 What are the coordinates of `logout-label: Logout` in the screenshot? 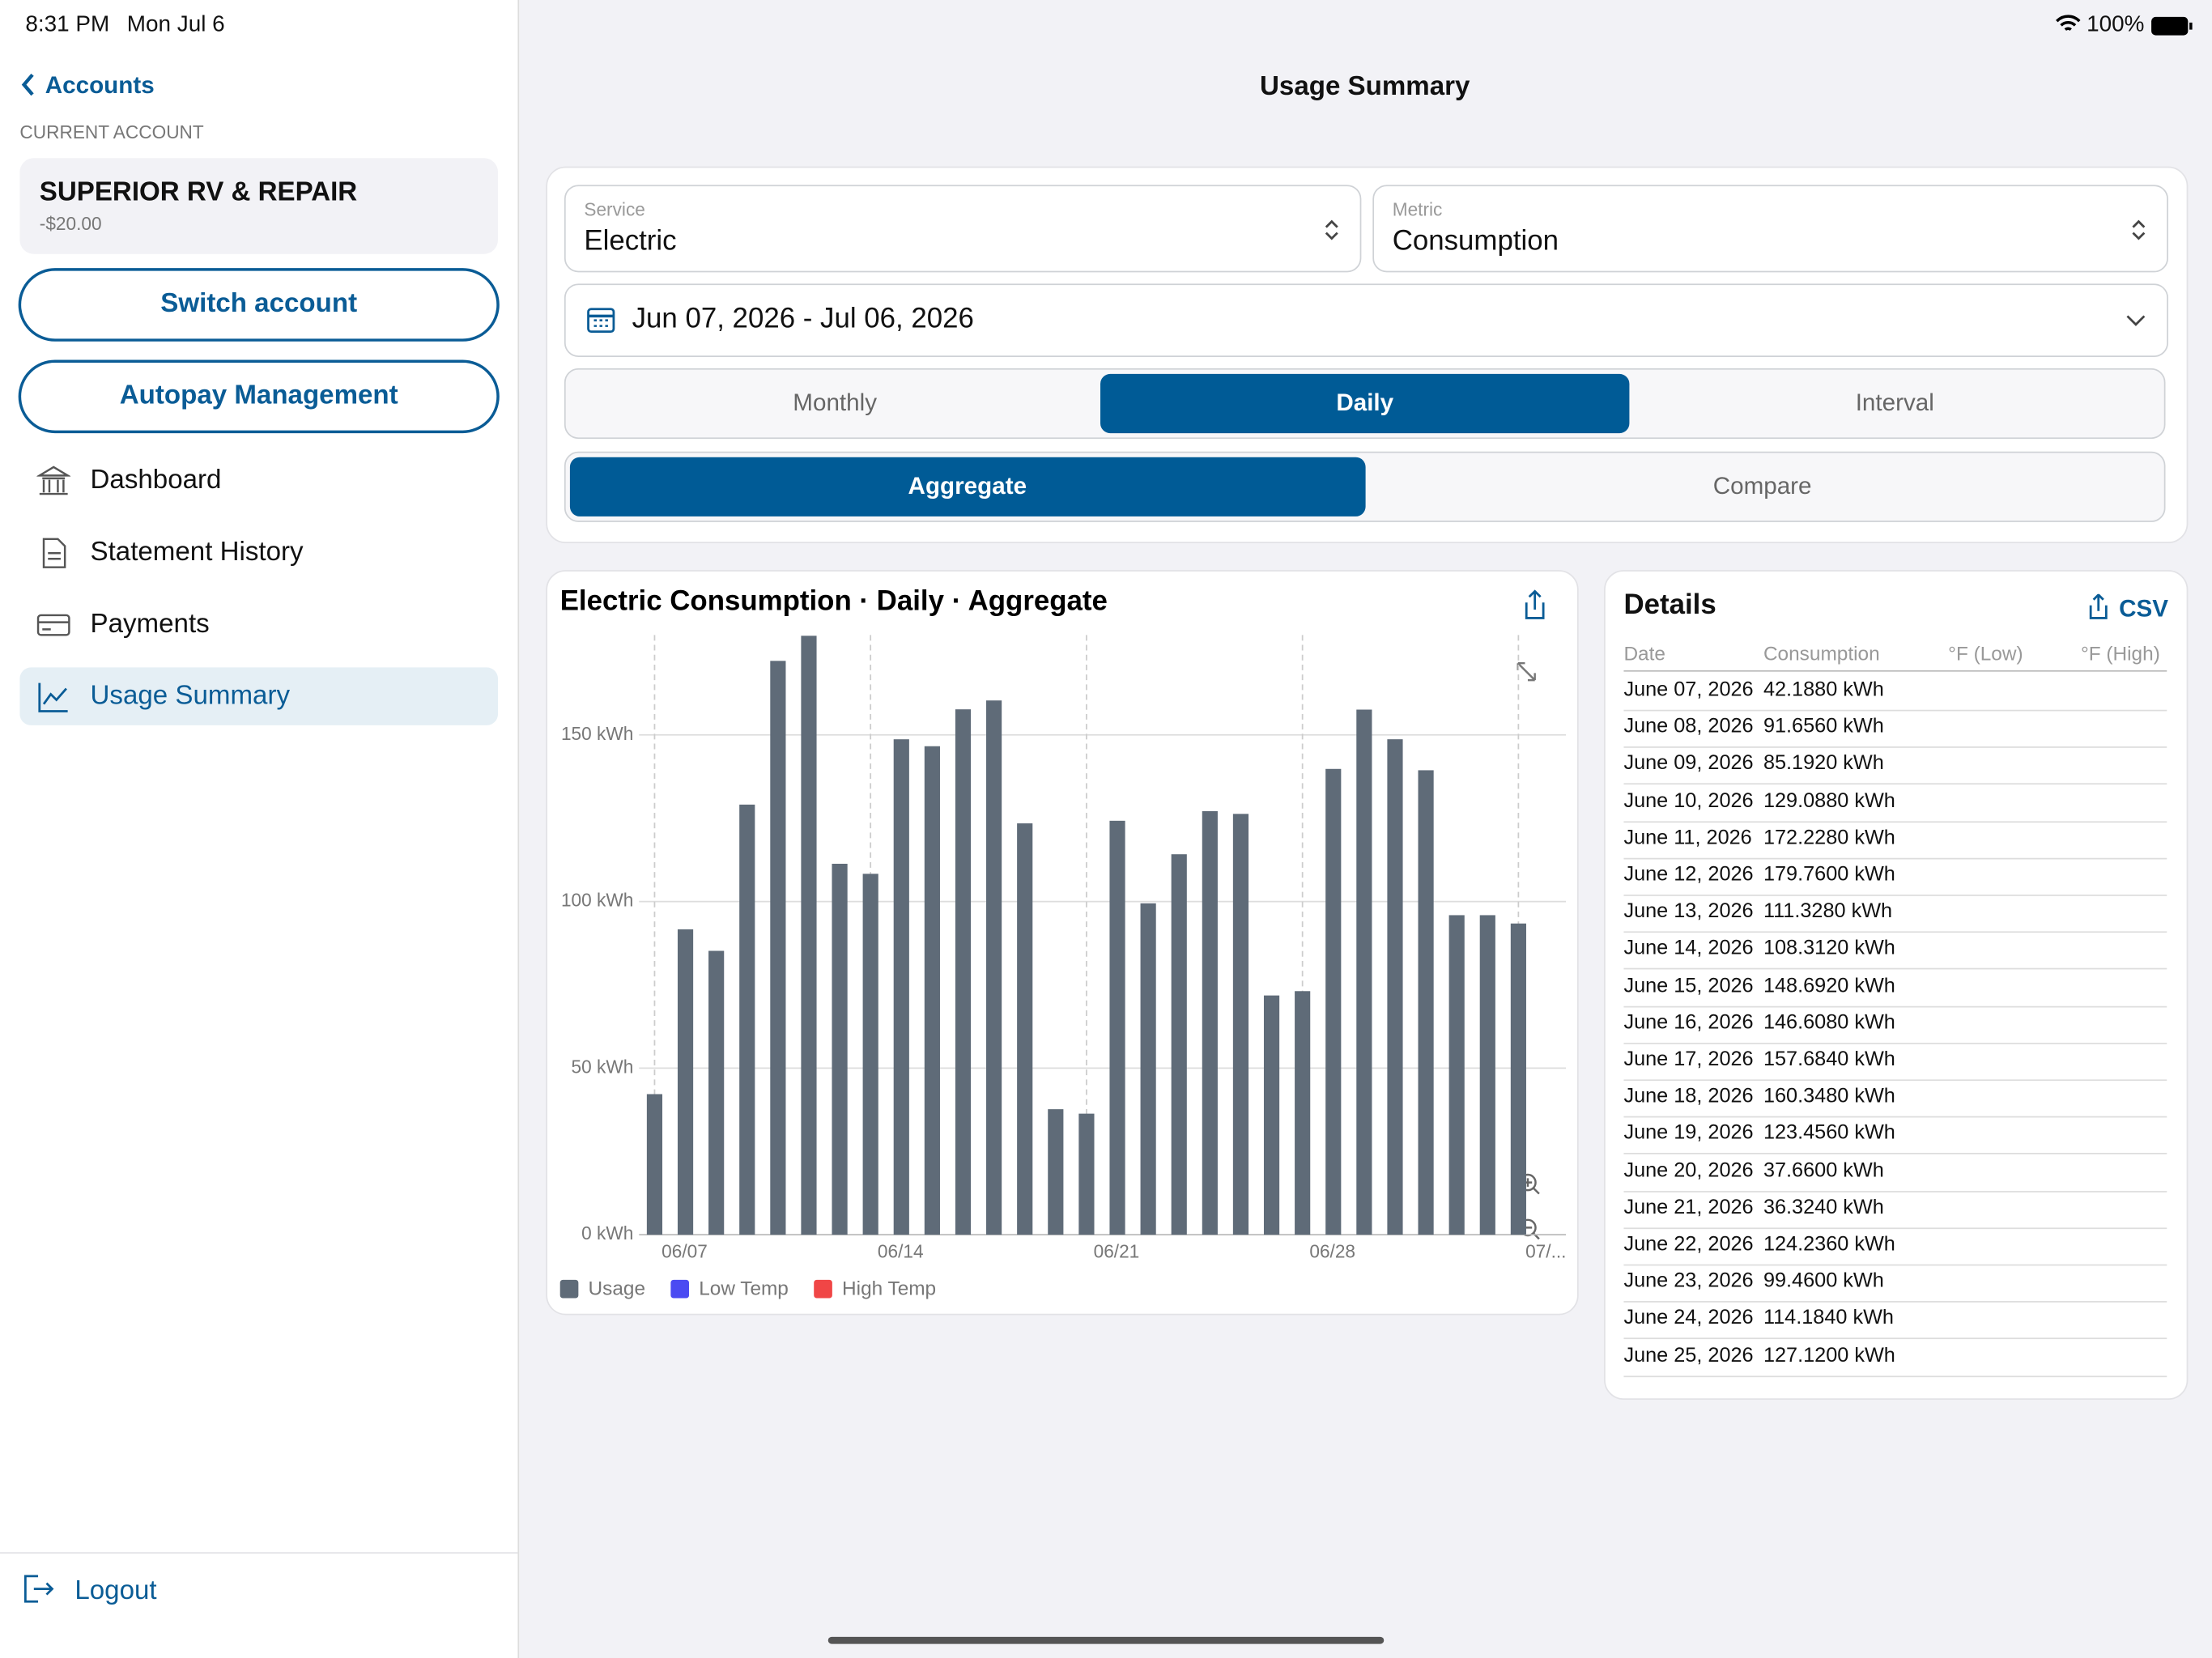 It's located at (116, 1590).